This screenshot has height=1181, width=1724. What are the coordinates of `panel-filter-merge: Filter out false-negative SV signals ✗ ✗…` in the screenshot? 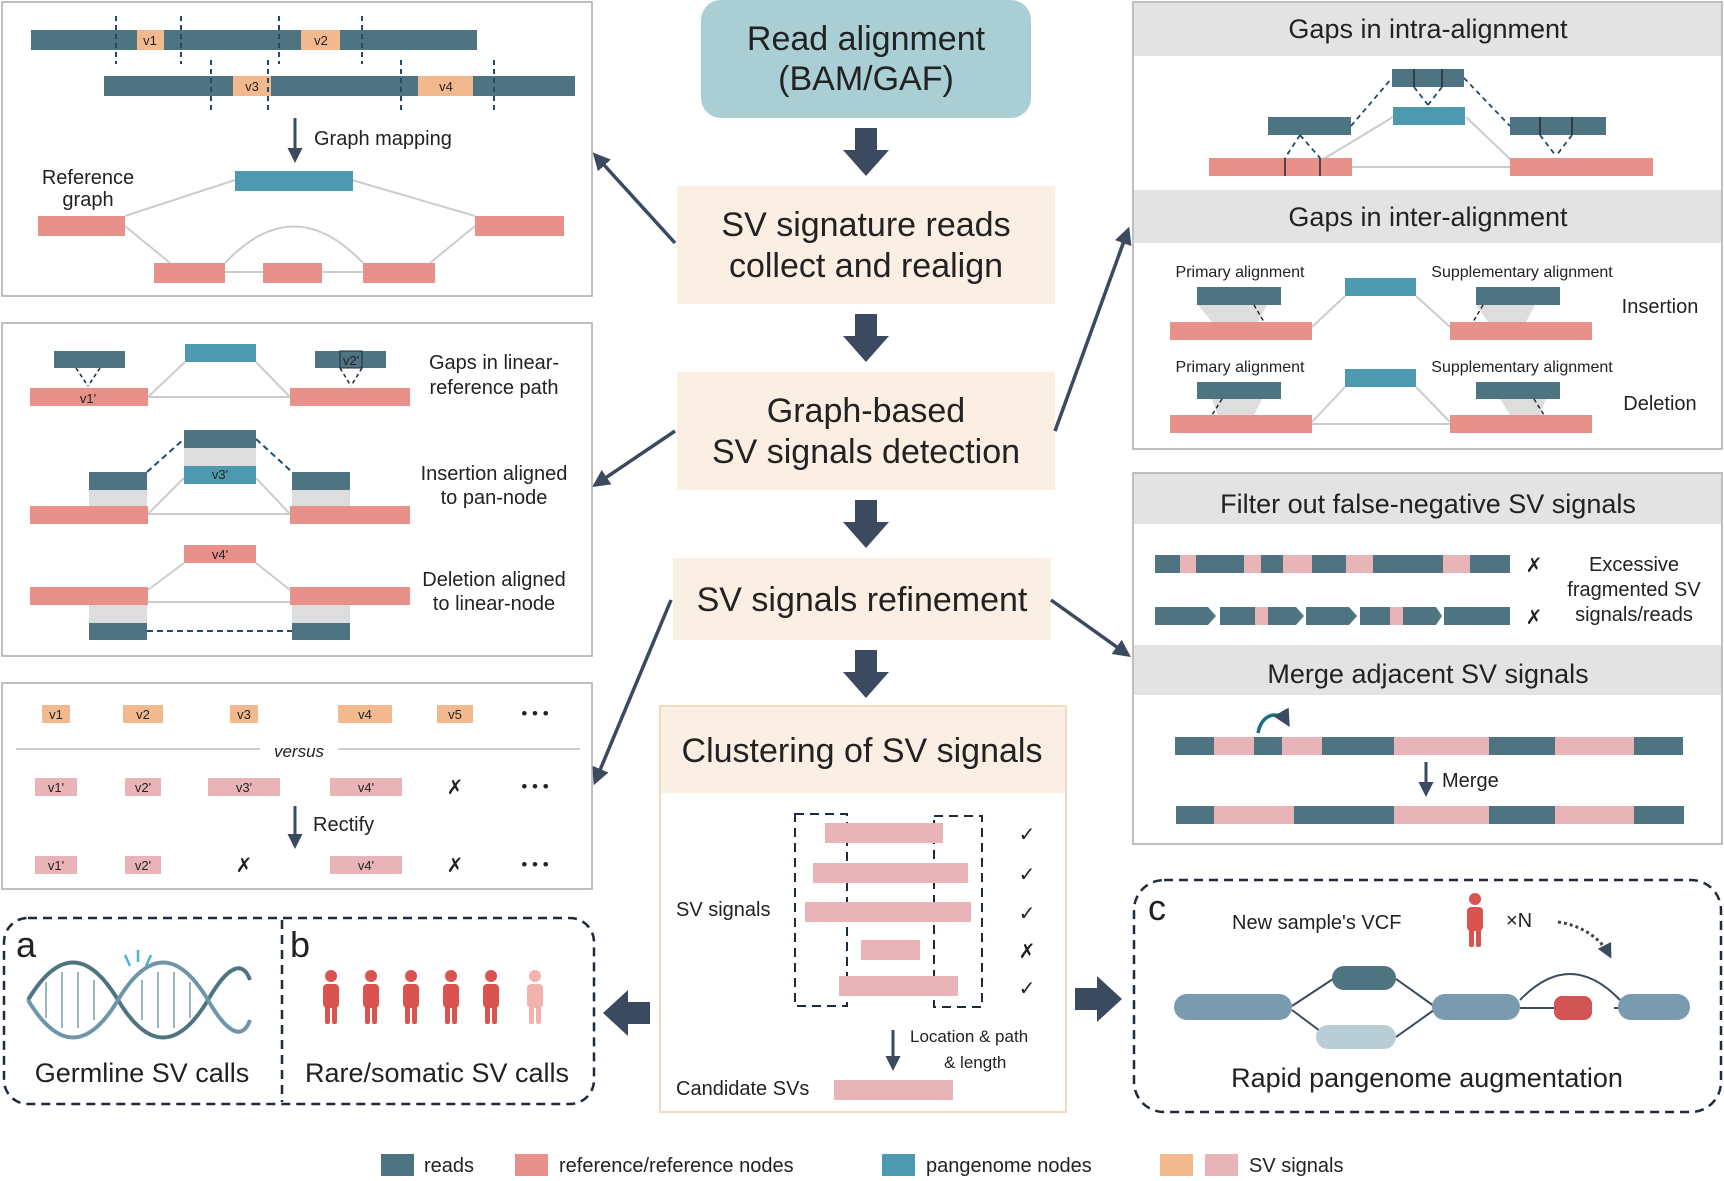 It's located at (1427, 658).